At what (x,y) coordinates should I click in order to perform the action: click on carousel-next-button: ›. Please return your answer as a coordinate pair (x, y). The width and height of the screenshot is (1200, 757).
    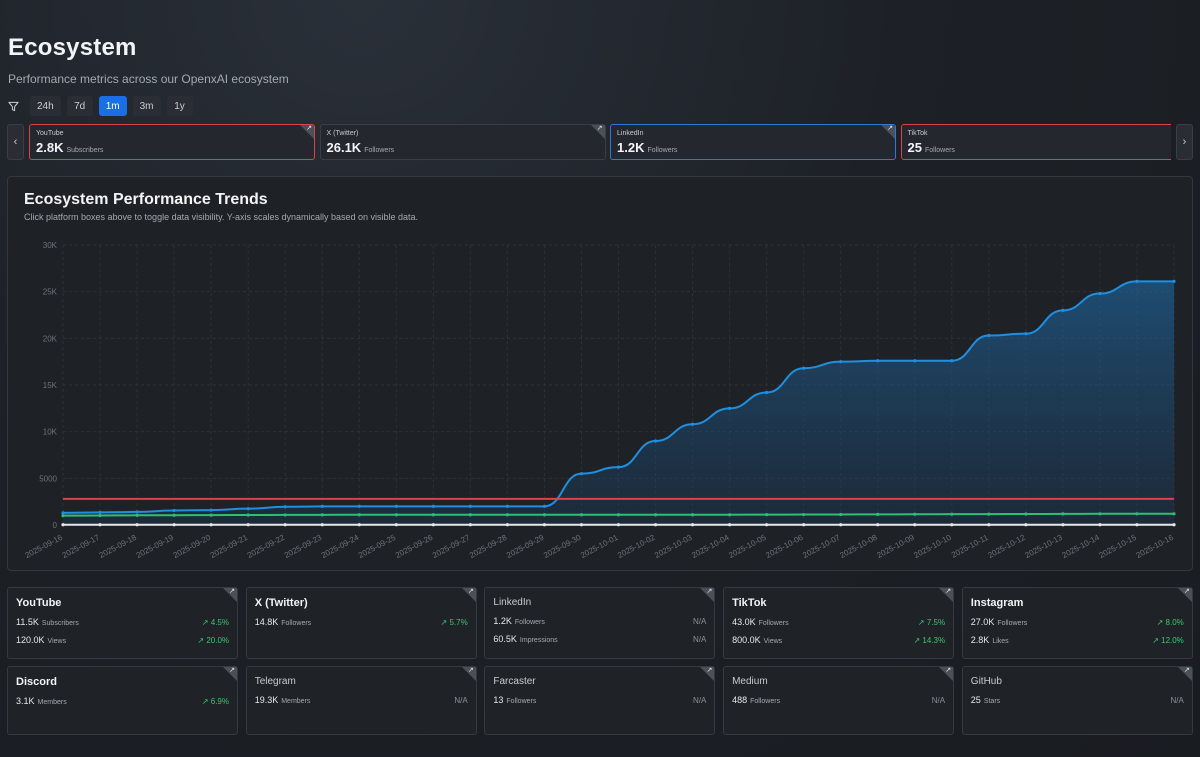
    Looking at the image, I should click on (1184, 142).